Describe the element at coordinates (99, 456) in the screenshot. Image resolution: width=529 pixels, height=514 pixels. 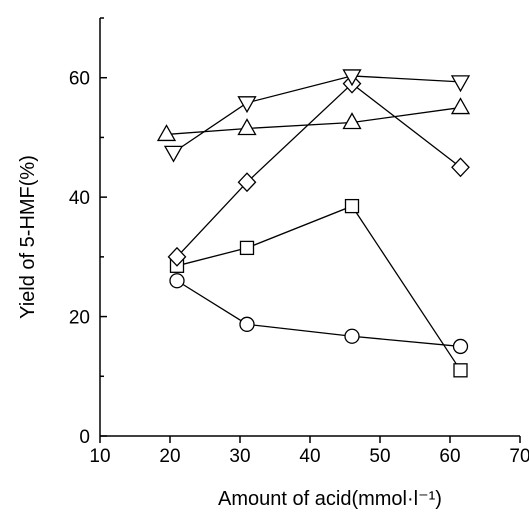
I see `x-tick-label: 10` at that location.